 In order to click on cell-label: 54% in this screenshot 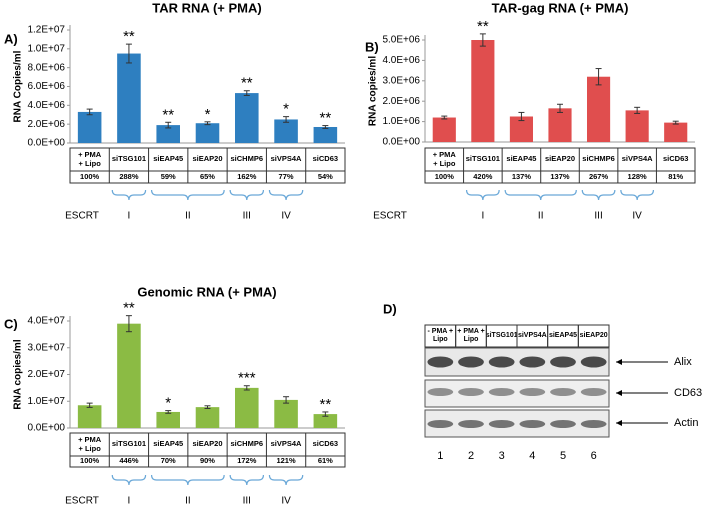, I will do `click(325, 176)`.